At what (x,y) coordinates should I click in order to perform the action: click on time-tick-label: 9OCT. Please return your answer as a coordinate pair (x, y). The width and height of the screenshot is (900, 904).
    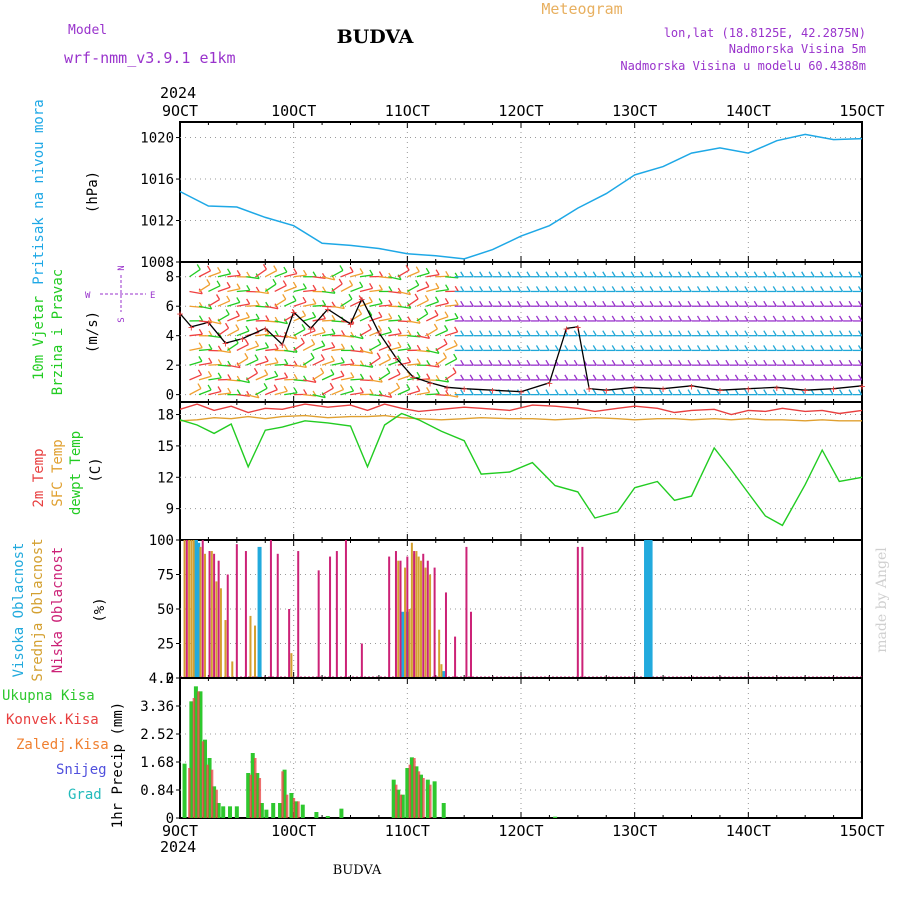
    Looking at the image, I should click on (180, 111).